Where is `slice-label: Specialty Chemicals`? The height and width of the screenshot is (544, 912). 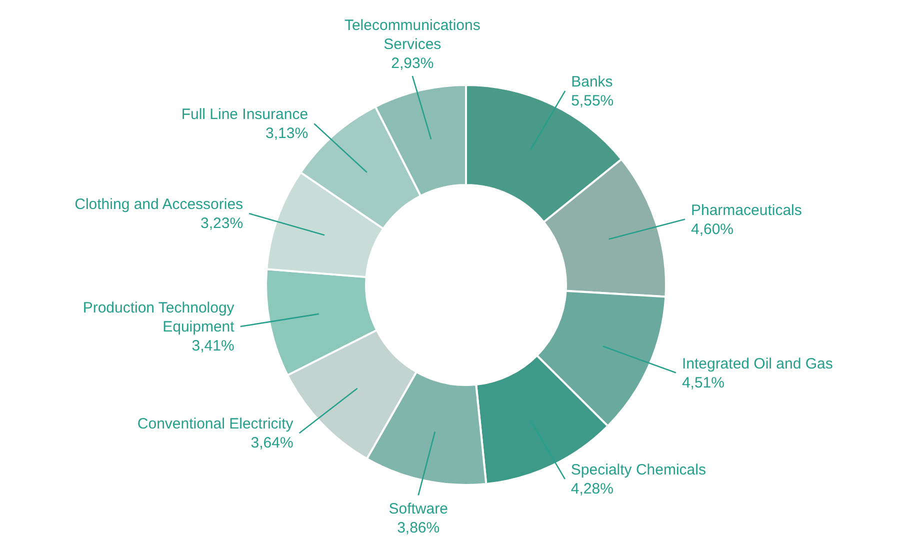 slice-label: Specialty Chemicals is located at coordinates (638, 470).